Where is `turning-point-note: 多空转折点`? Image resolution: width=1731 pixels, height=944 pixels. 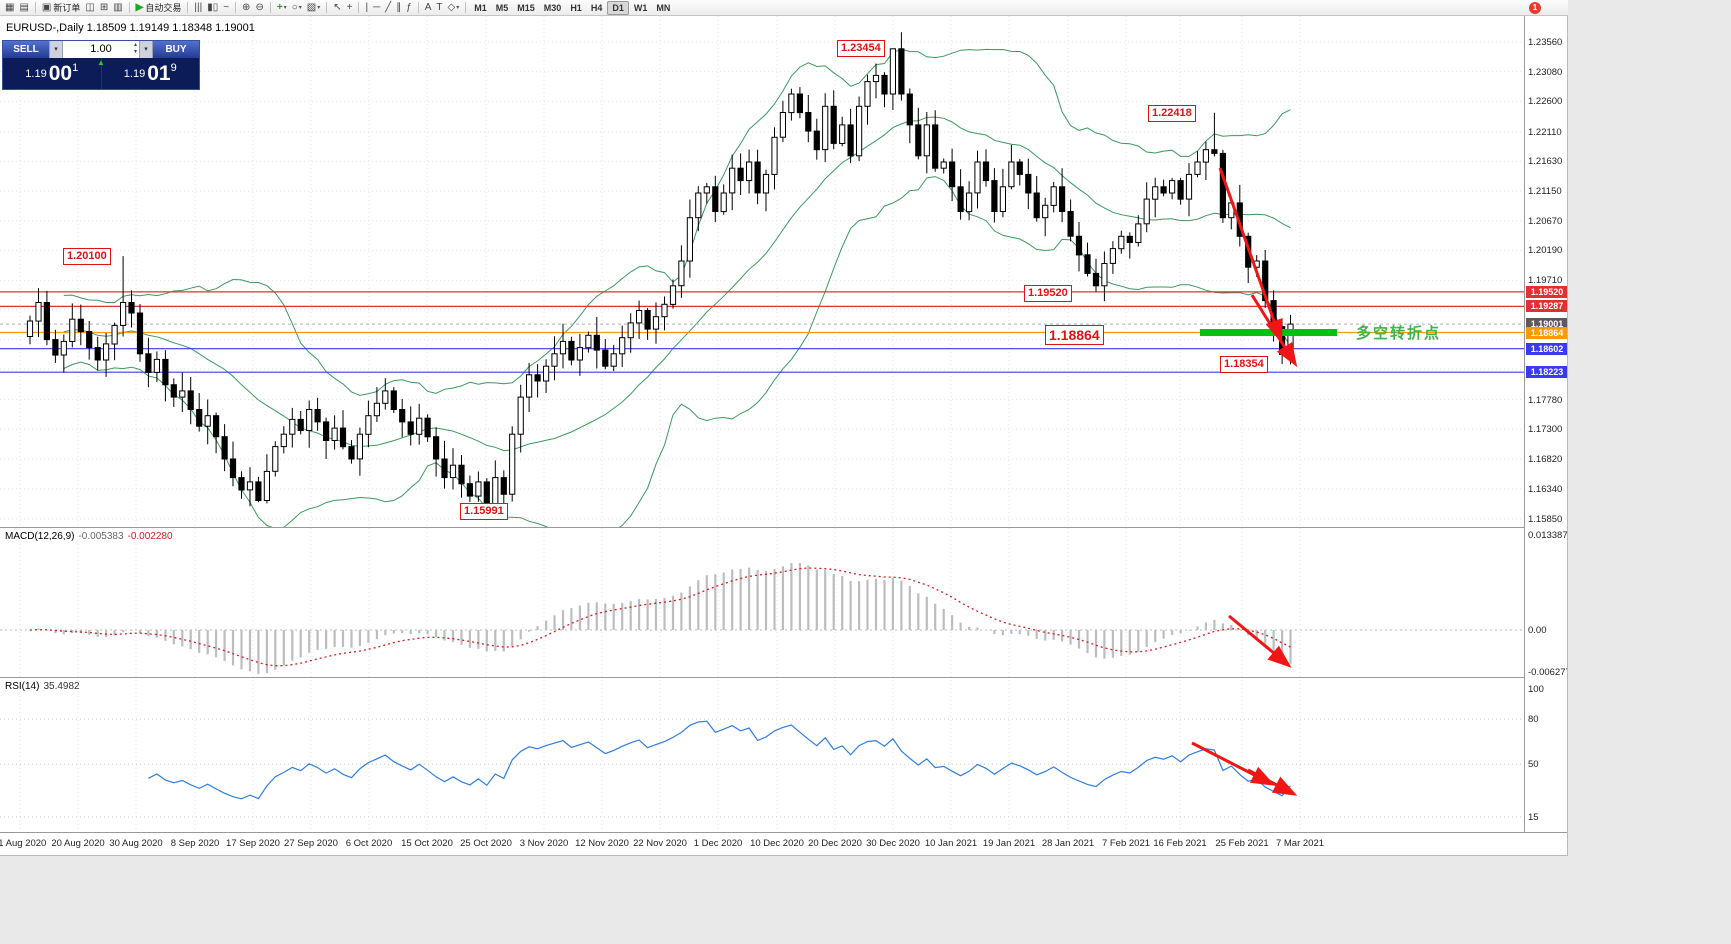
turning-point-note: 多空转折点 is located at coordinates (1399, 333).